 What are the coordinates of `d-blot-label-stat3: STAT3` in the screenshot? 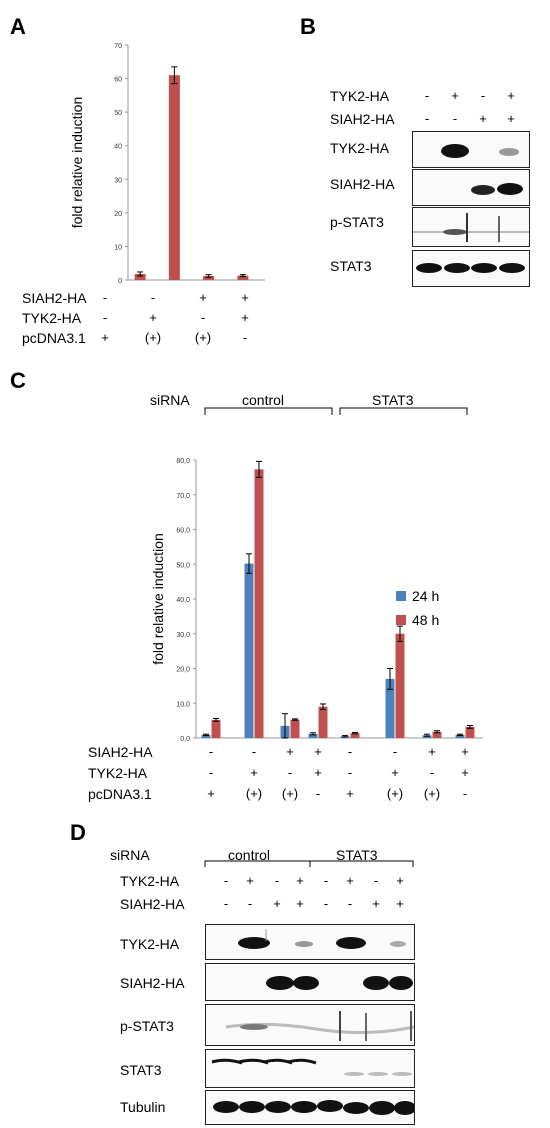 It's located at (141, 1070).